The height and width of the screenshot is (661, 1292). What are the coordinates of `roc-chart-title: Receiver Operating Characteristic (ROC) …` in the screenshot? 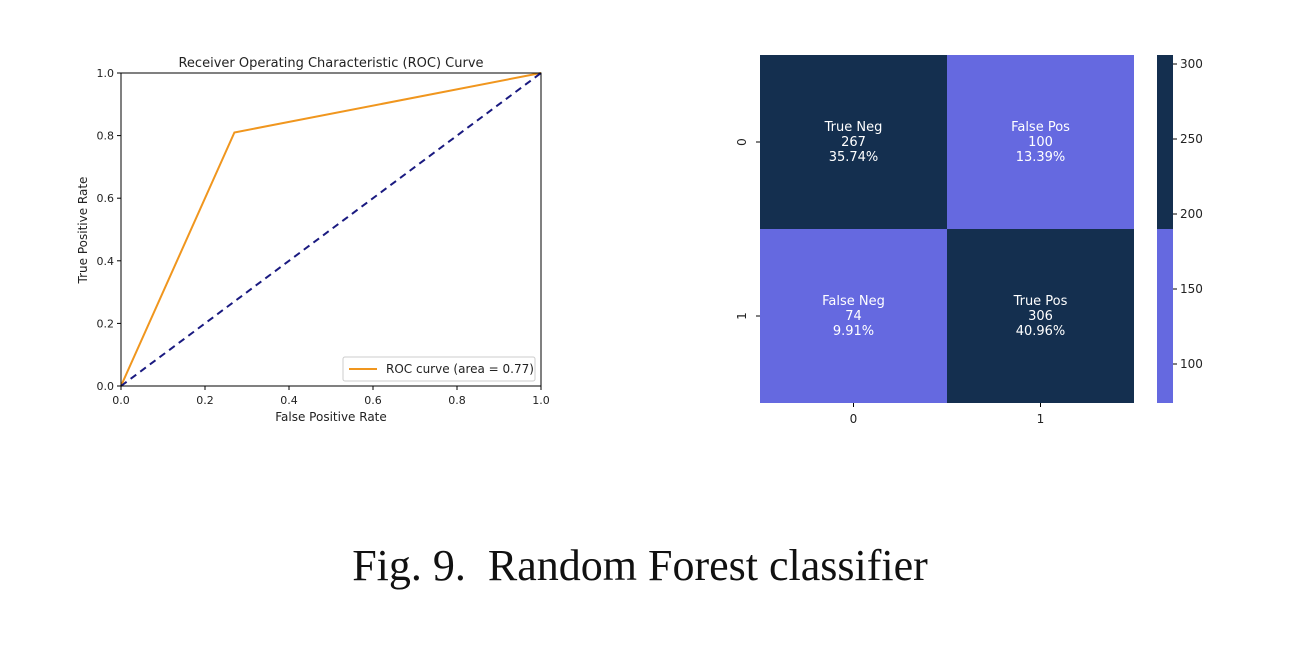 It's located at (330, 63).